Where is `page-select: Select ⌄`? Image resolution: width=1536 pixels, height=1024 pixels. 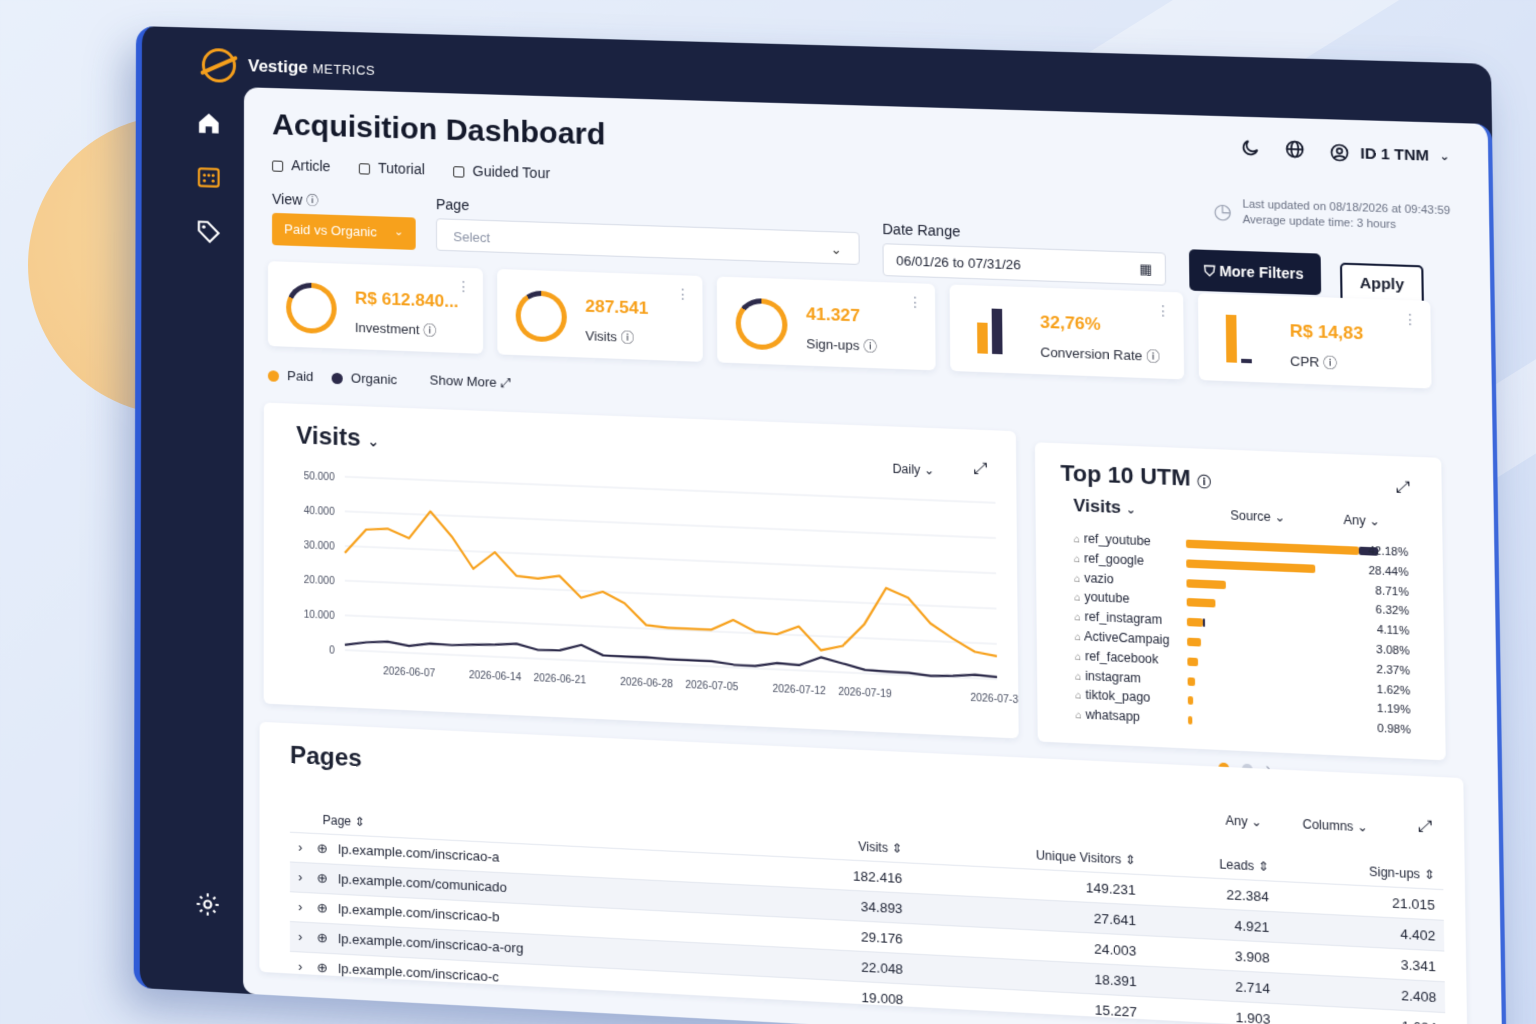 page-select: Select ⌄ is located at coordinates (648, 241).